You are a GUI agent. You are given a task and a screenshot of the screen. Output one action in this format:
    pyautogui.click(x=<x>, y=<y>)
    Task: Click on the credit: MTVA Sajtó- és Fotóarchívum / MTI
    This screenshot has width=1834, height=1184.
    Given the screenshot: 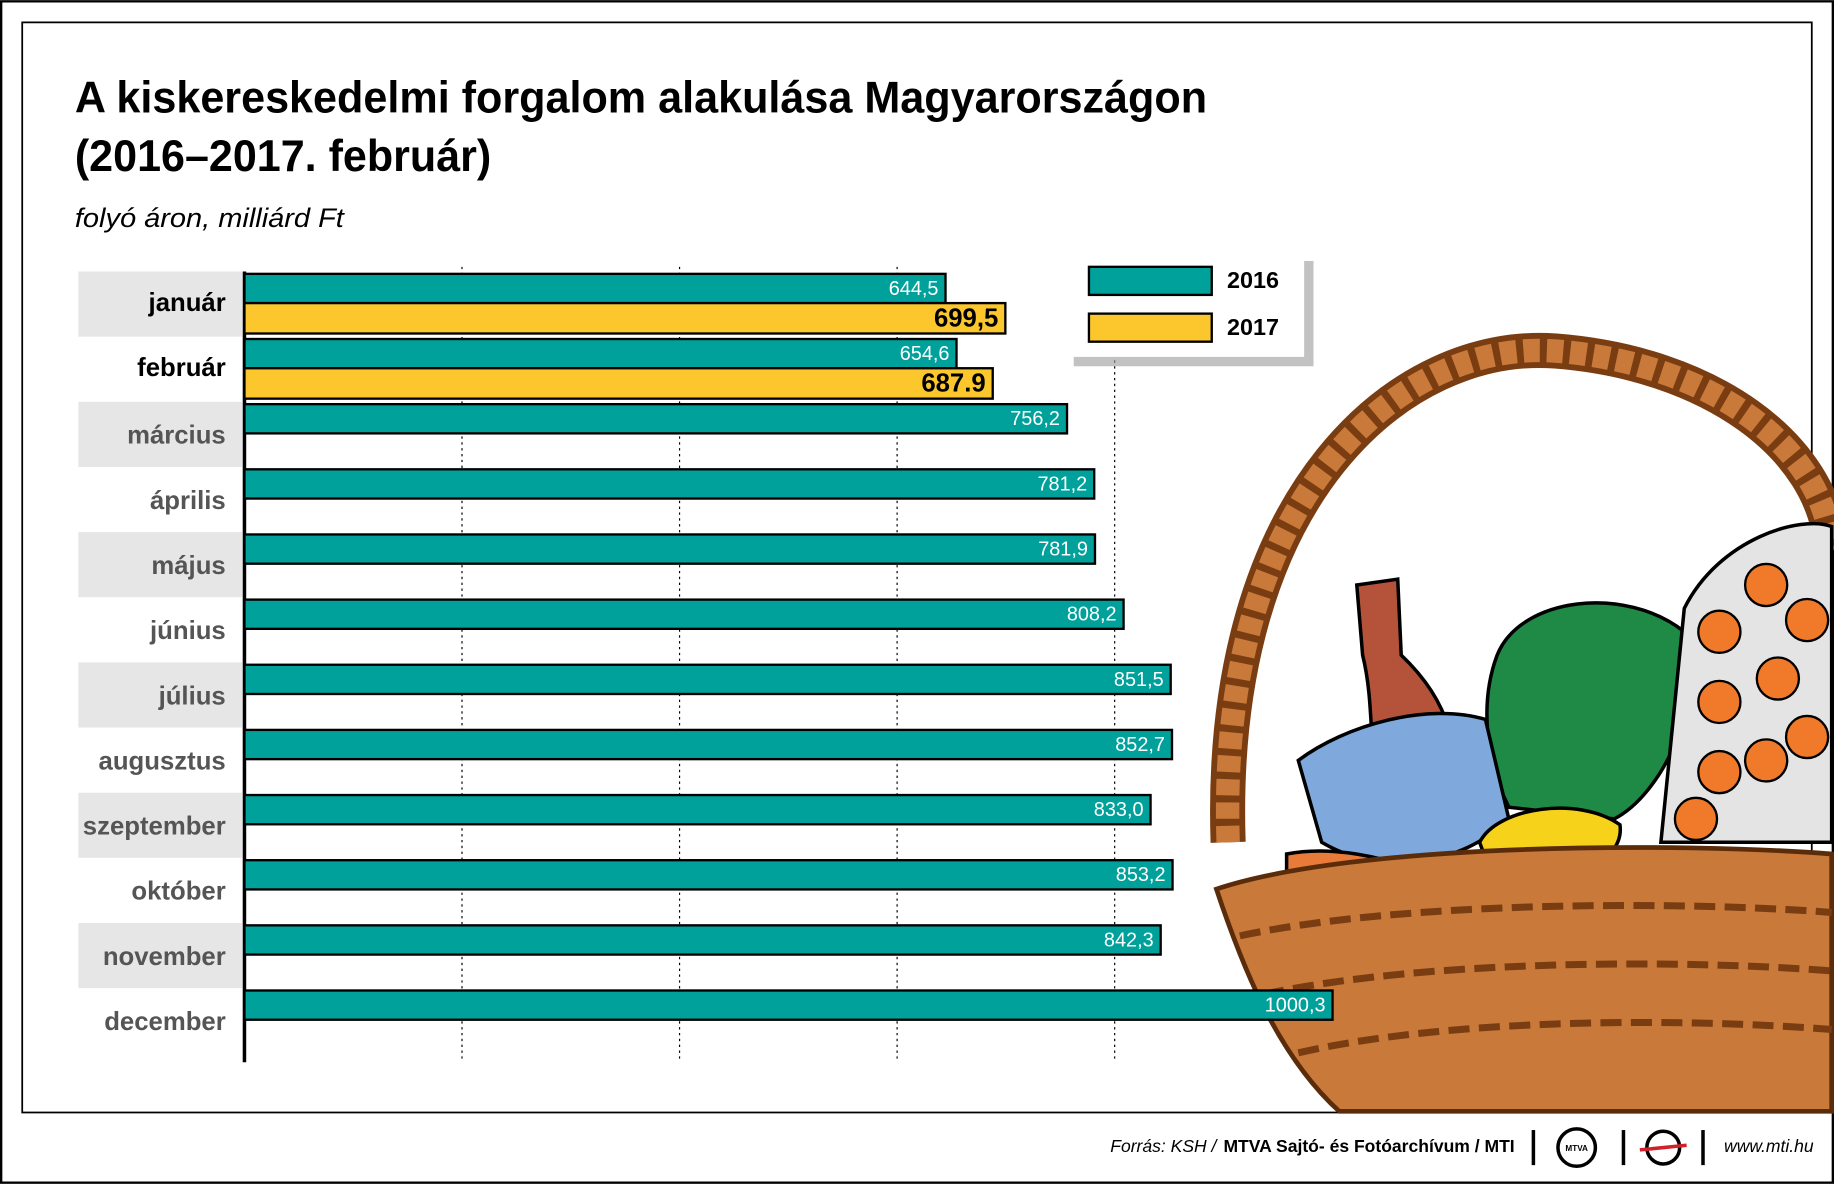 What is the action you would take?
    pyautogui.click(x=1368, y=1146)
    